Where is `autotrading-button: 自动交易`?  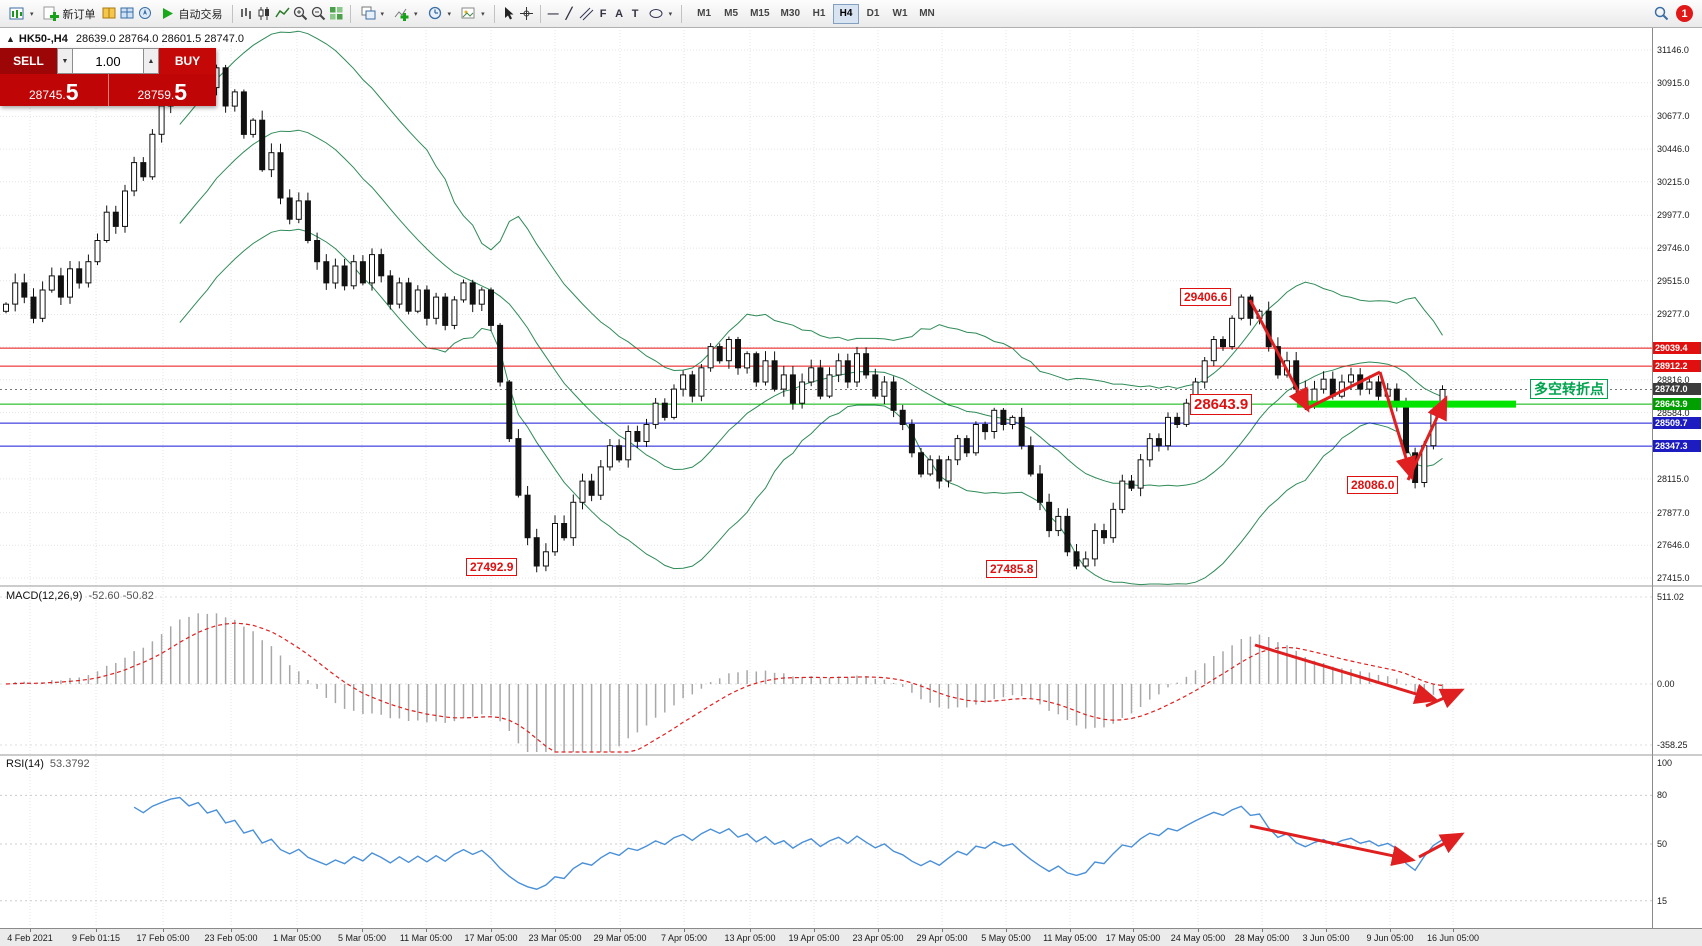 autotrading-button: 自动交易 is located at coordinates (191, 14).